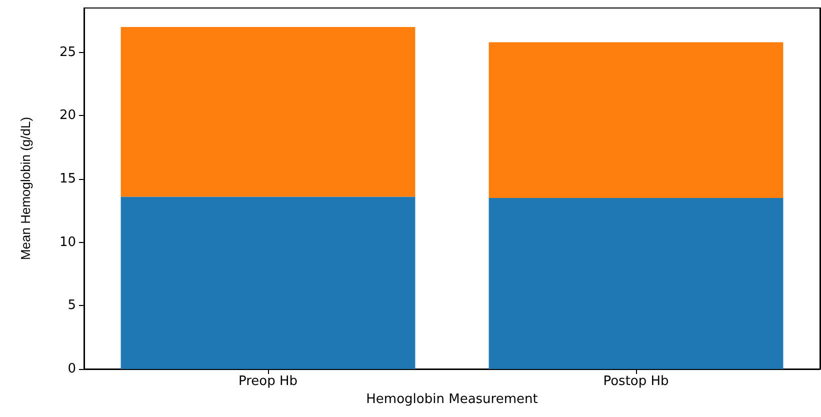 Image resolution: width=821 pixels, height=417 pixels. What do you see at coordinates (636, 381) in the screenshot?
I see `x-tick-label: Postop Hb` at bounding box center [636, 381].